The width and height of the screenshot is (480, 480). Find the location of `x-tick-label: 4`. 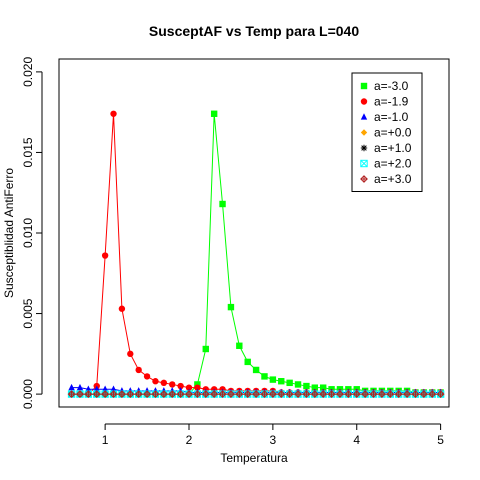

x-tick-label: 4 is located at coordinates (356, 440).